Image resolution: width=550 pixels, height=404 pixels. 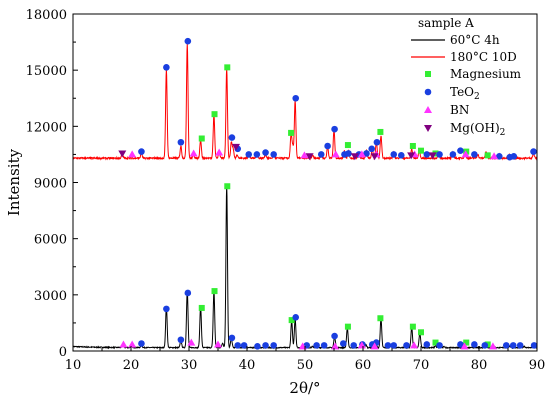 What do you see at coordinates (486, 74) in the screenshot?
I see `legend-entry-label: Magnesium` at bounding box center [486, 74].